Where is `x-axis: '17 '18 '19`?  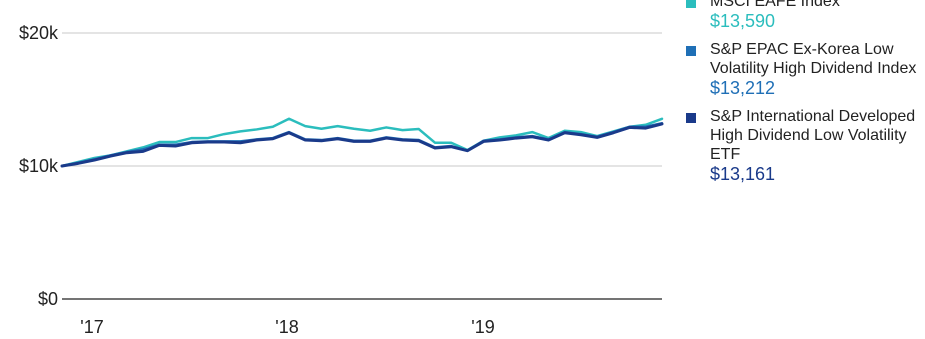 x-axis: '17 '18 '19 is located at coordinates (287, 327).